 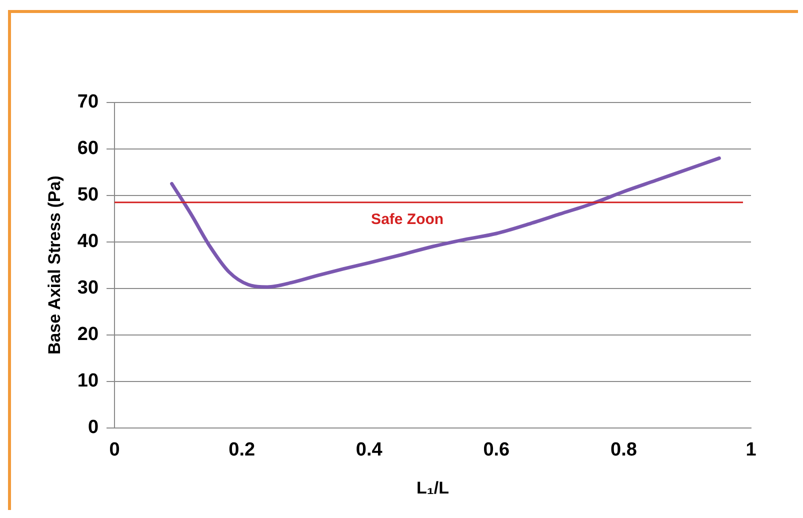 I want to click on ref-line-label: Safe Zoon, so click(x=407, y=219).